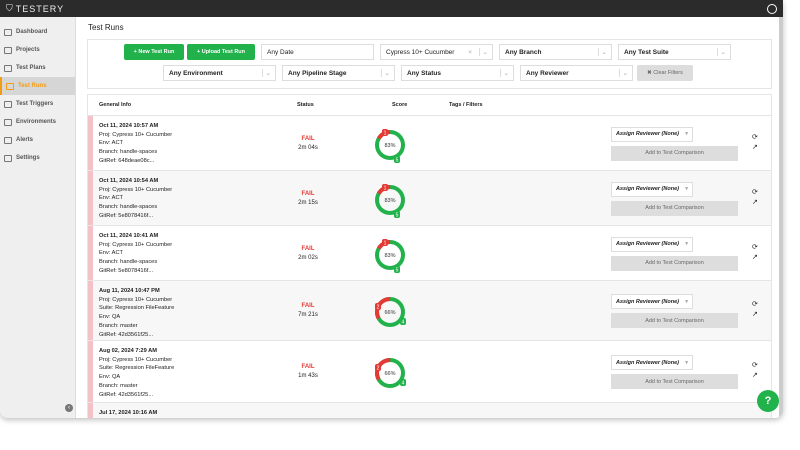 The width and height of the screenshot is (800, 450). I want to click on info-line: Env: QA, so click(110, 317).